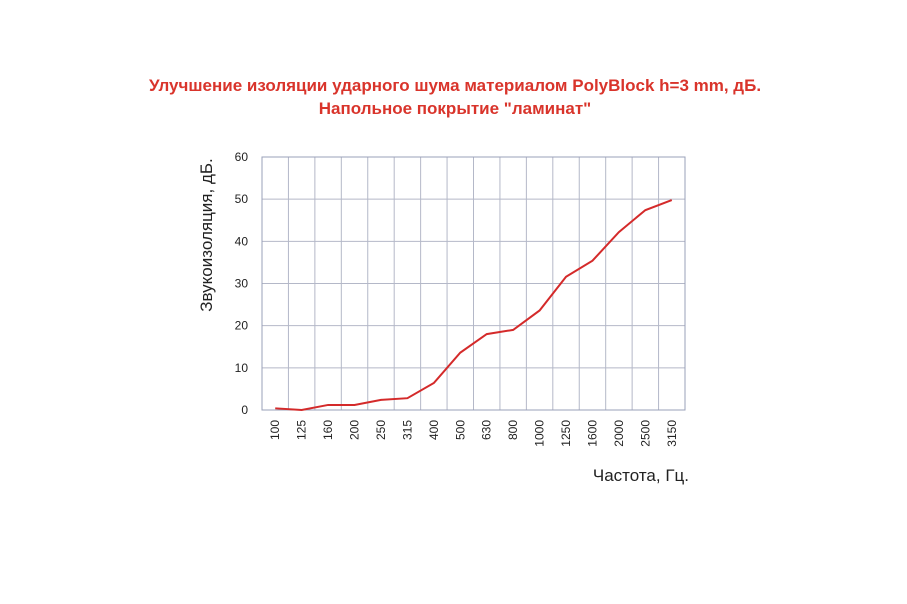 The width and height of the screenshot is (907, 604). What do you see at coordinates (487, 430) in the screenshot?
I see `x-tick-label: 630` at bounding box center [487, 430].